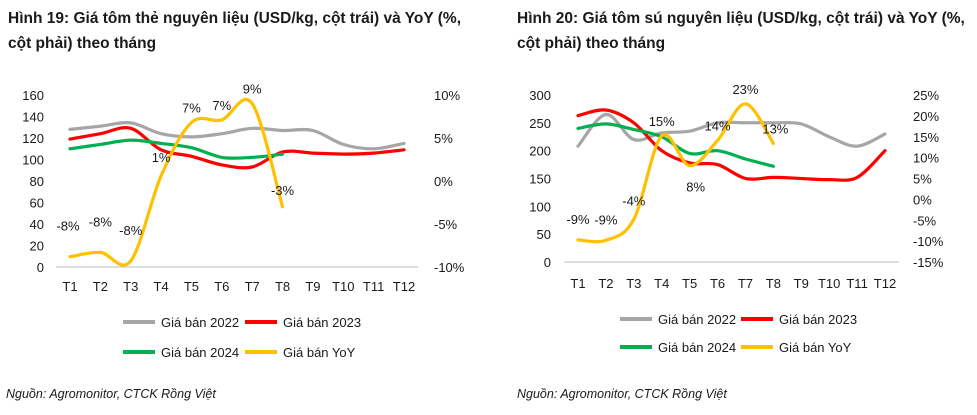  I want to click on y-right-tick-label: 15%, so click(926, 137).